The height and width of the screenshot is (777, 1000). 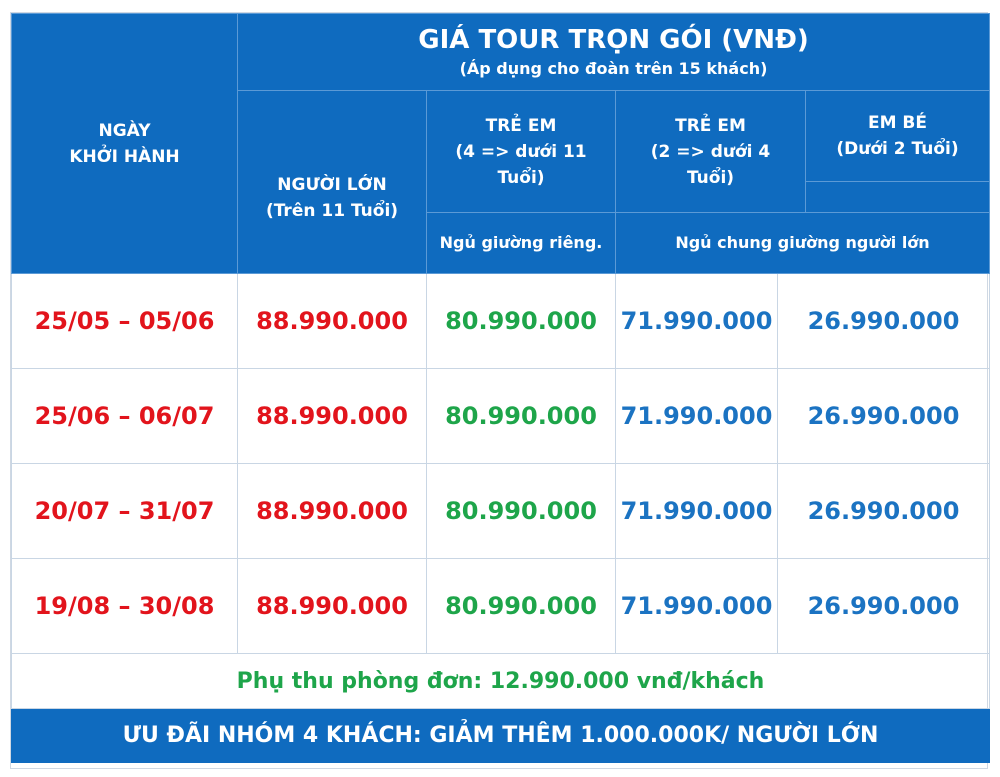 What do you see at coordinates (802, 243) in the screenshot?
I see `bed-shared-label: Ngủ chung giường người lớn` at bounding box center [802, 243].